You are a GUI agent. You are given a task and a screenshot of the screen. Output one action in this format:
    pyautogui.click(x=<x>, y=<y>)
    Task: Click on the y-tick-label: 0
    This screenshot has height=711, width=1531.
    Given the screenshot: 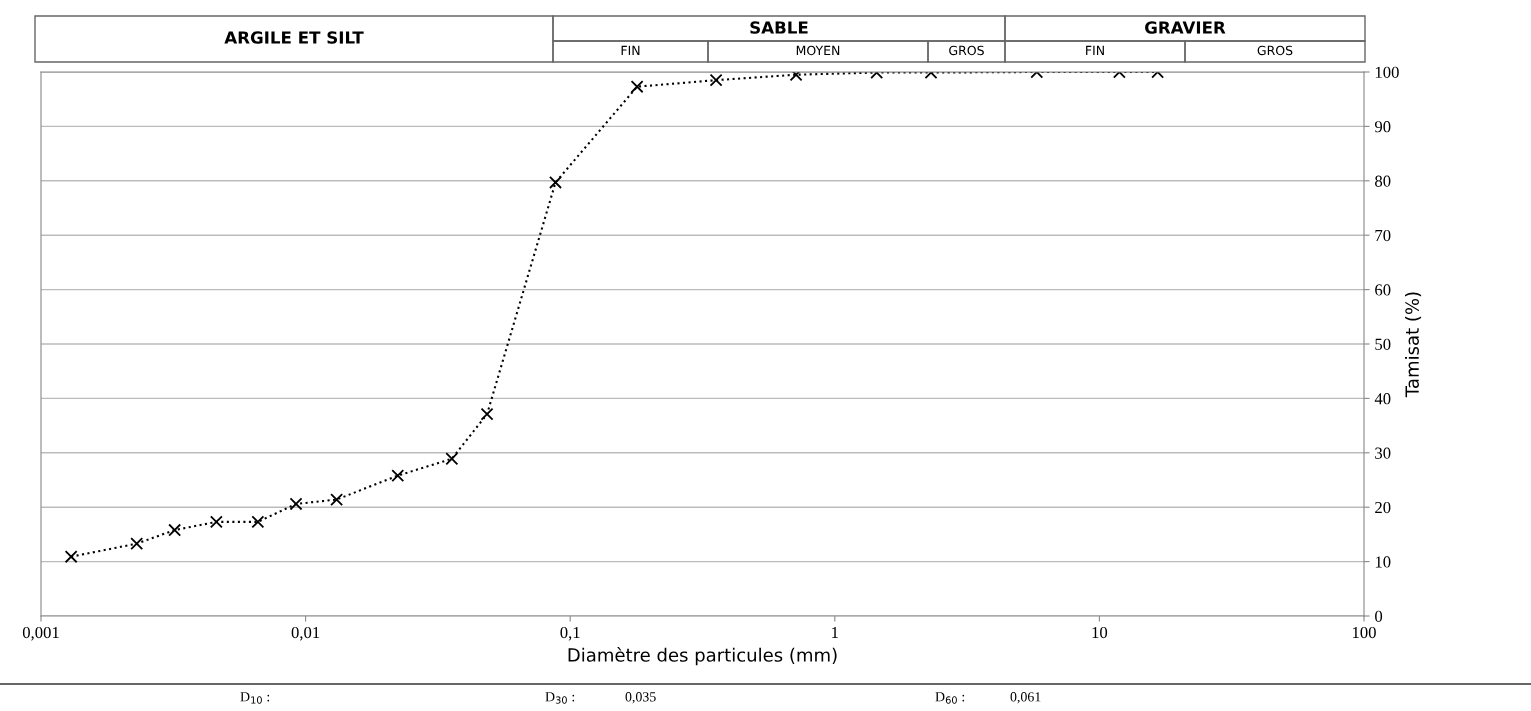 What is the action you would take?
    pyautogui.click(x=1379, y=616)
    